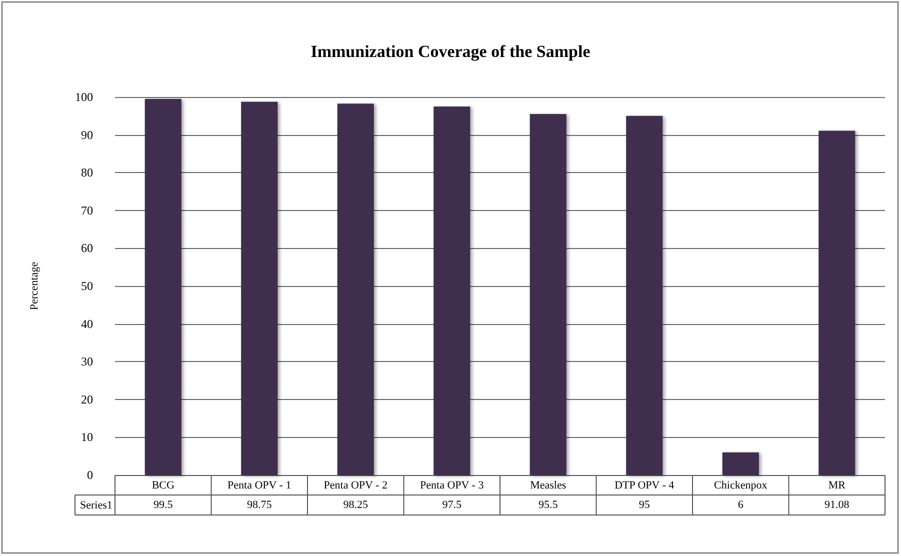 This screenshot has width=901, height=556. Describe the element at coordinates (87, 323) in the screenshot. I see `y-tick-label: 40` at that location.